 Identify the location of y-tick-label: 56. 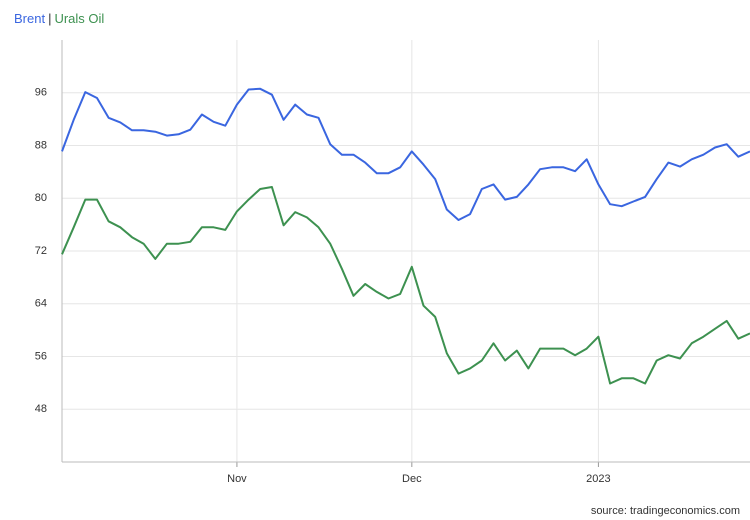
(41, 356).